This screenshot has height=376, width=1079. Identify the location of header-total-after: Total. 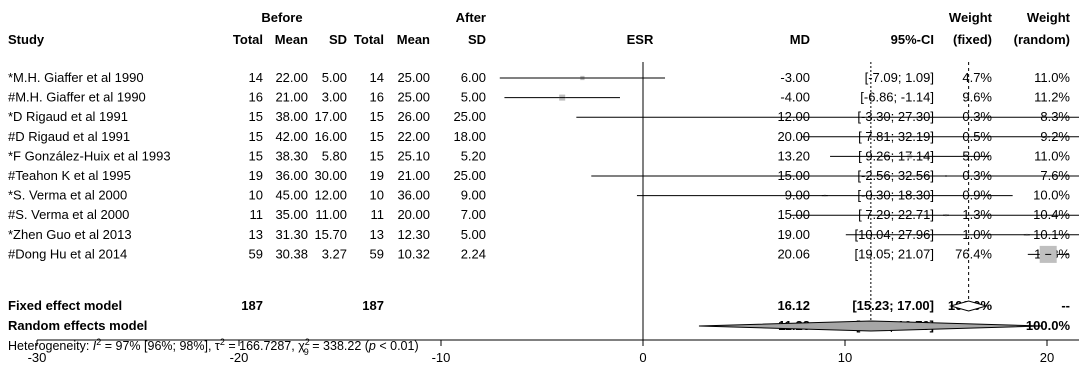
(369, 39).